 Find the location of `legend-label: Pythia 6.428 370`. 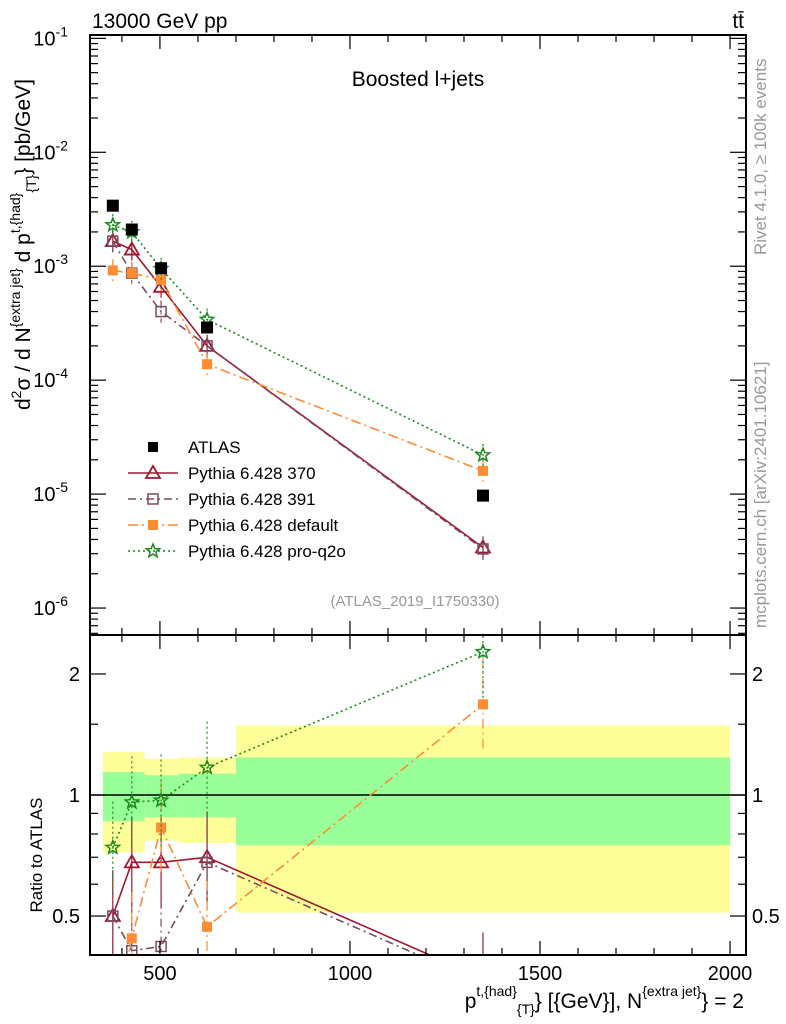

legend-label: Pythia 6.428 370 is located at coordinates (252, 473).